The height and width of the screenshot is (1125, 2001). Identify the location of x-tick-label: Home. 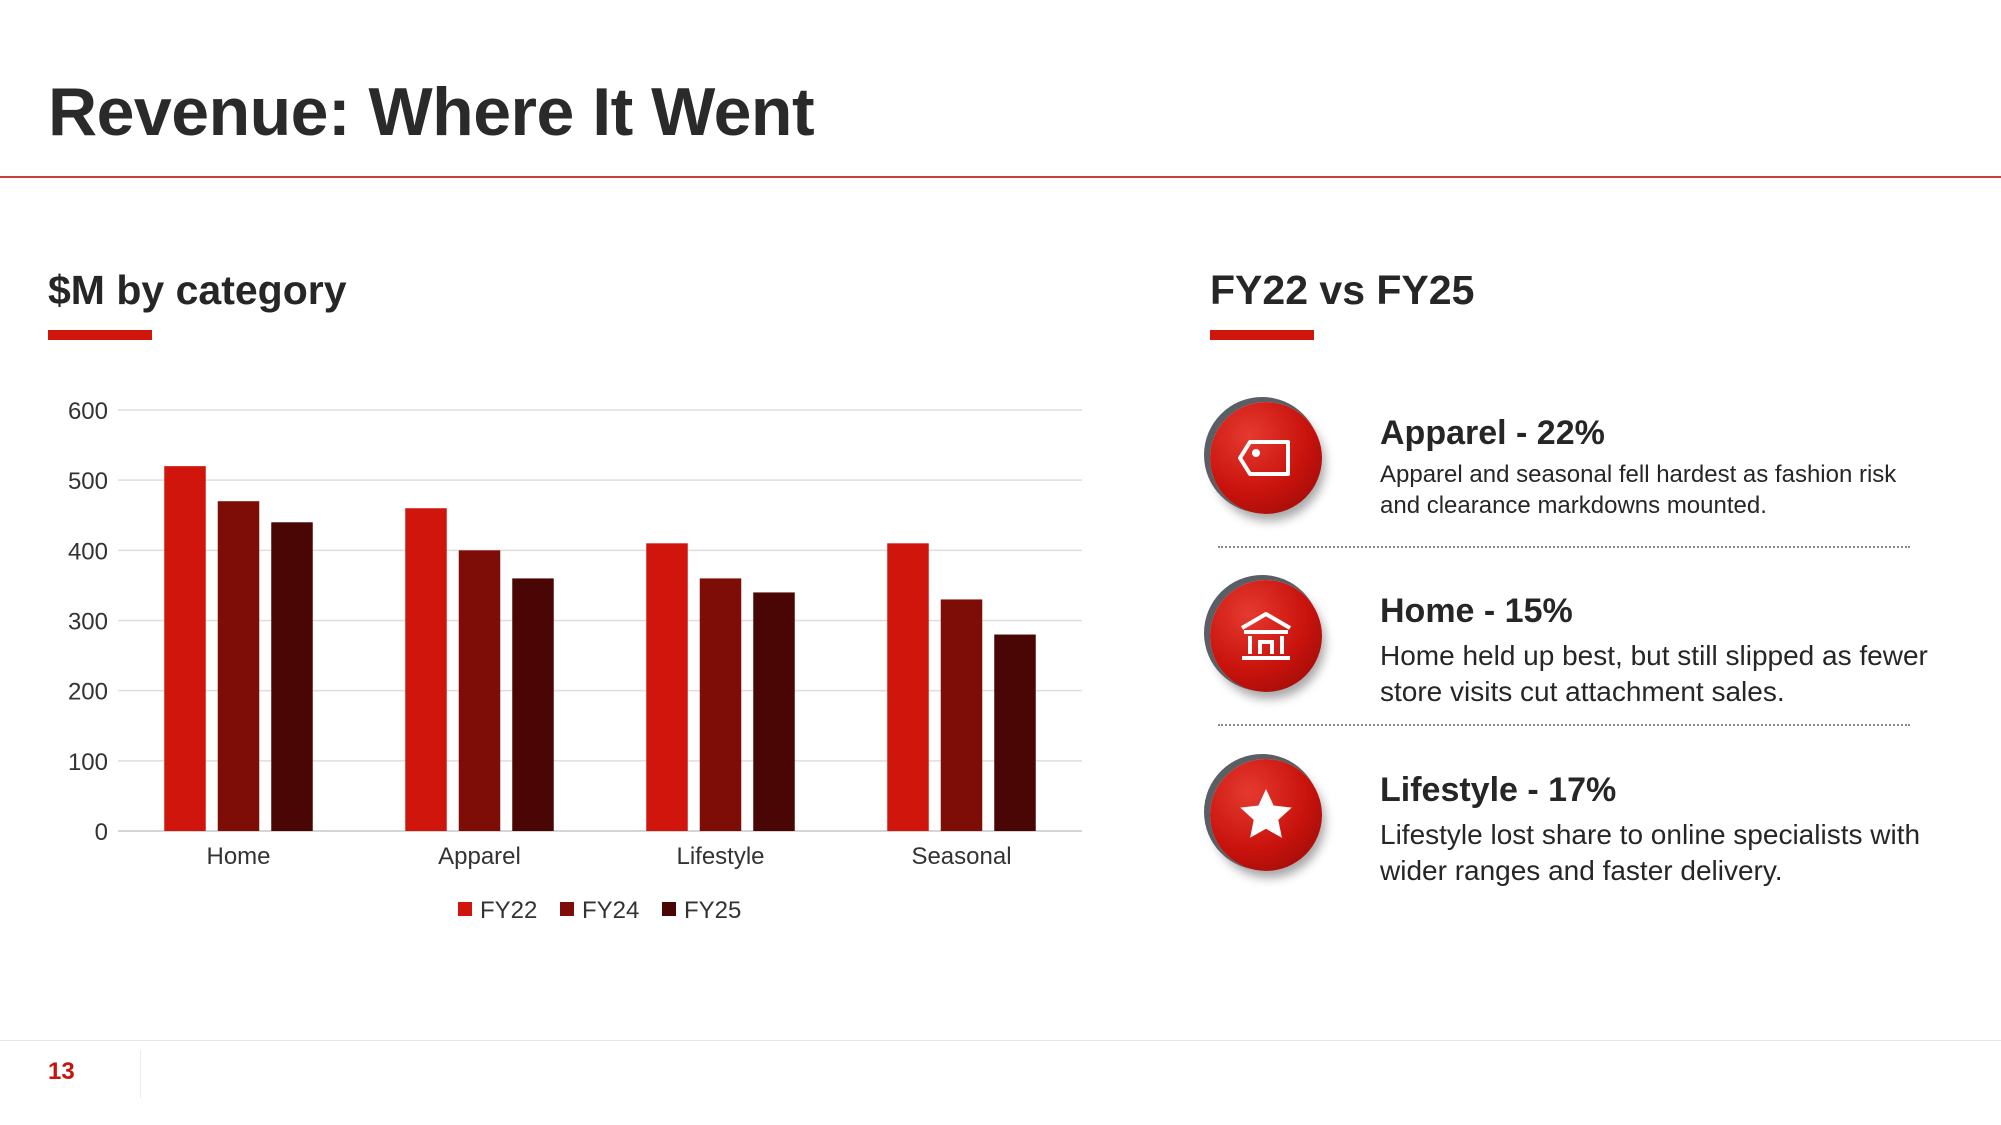
(238, 856).